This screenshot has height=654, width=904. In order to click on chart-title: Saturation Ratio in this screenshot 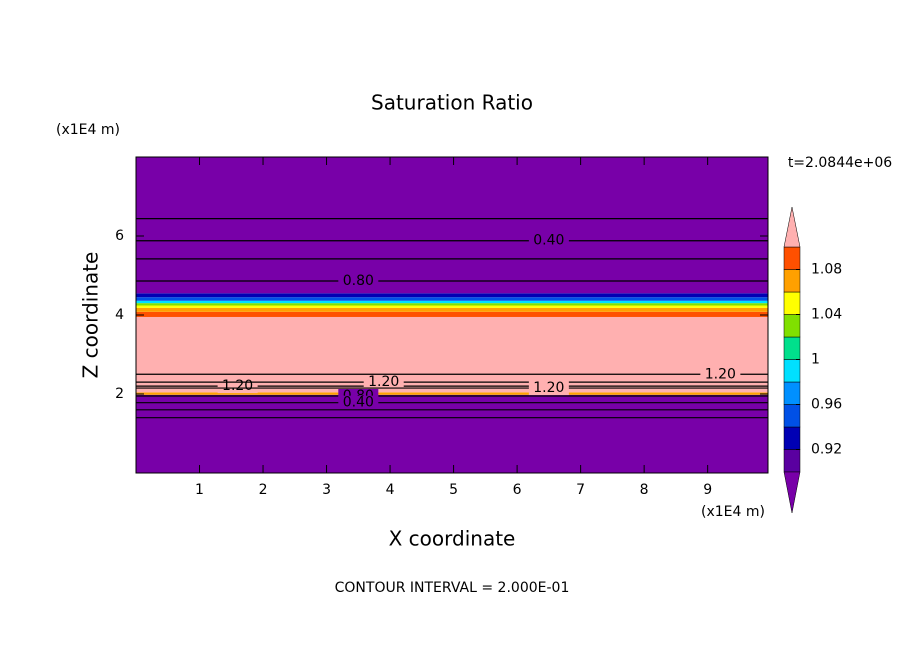, I will do `click(452, 103)`.